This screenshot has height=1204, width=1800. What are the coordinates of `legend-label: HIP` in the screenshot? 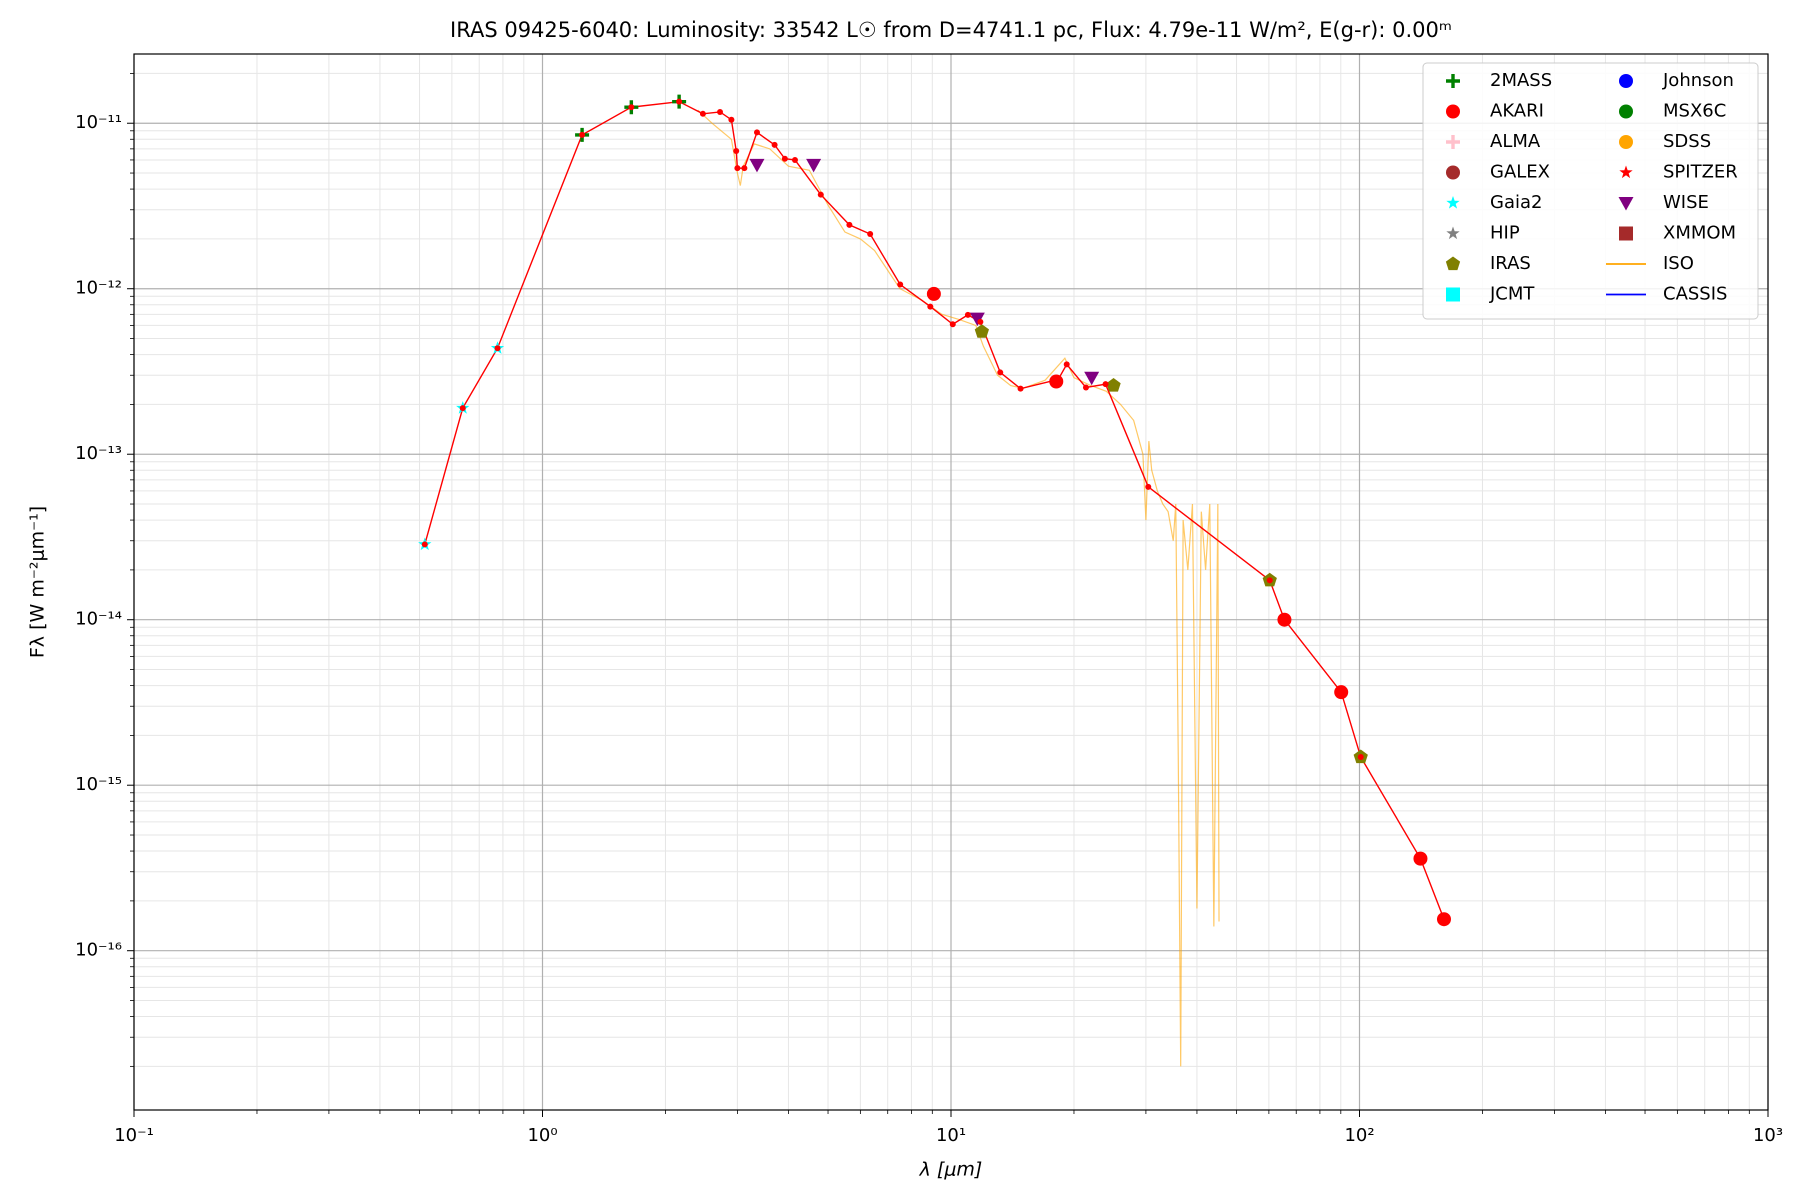 It's located at (1505, 233).